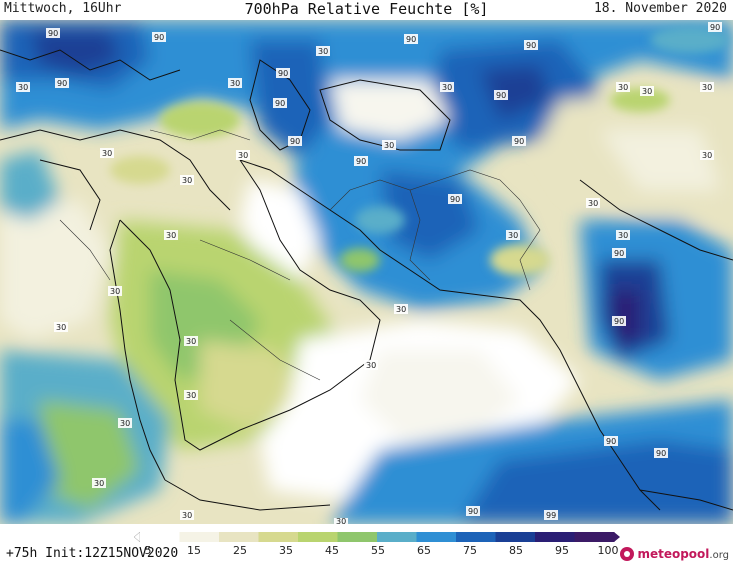  I want to click on map-title: 700hPa Relative Feuchte [%], so click(366, 9).